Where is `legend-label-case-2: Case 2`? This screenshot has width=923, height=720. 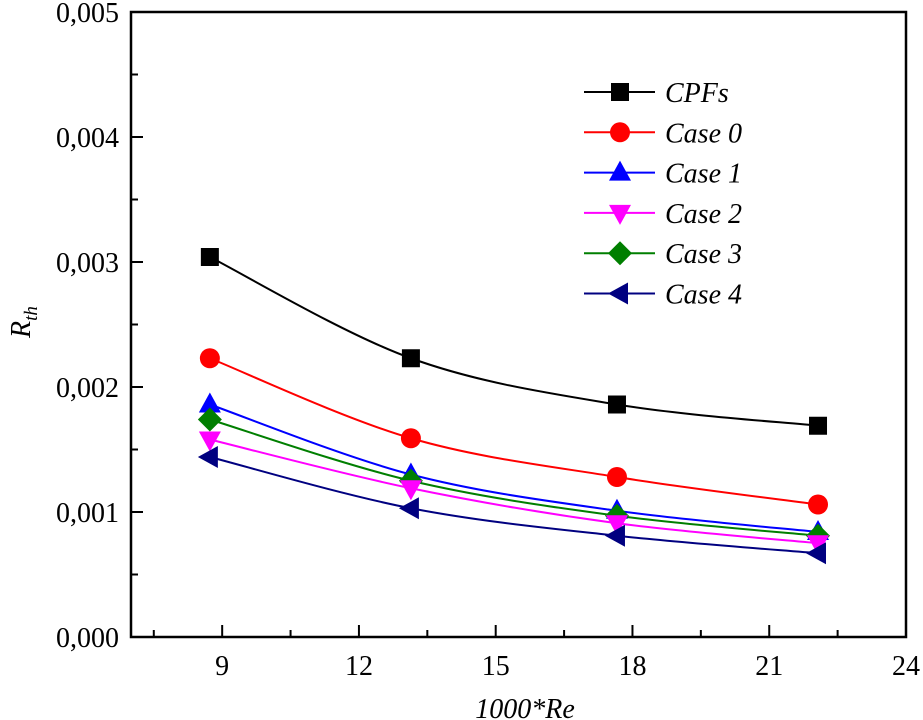
legend-label-case-2: Case 2 is located at coordinates (703, 214).